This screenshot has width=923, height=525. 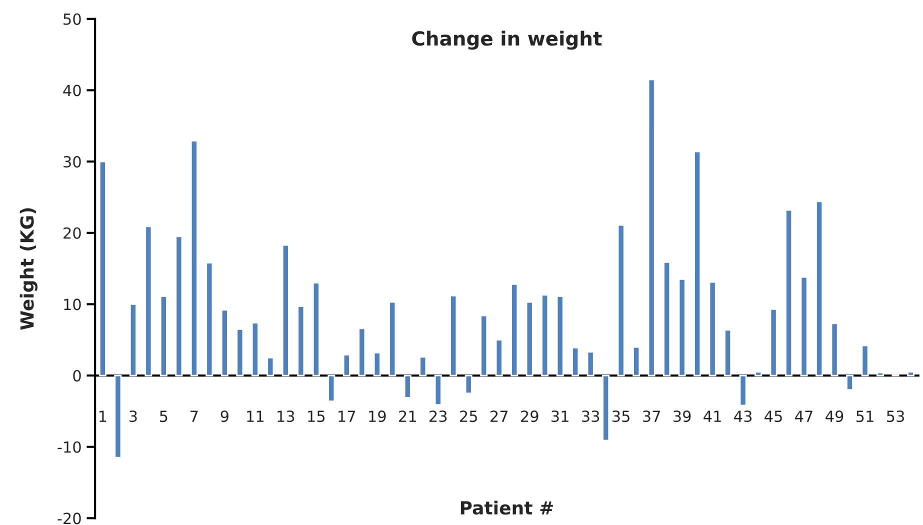 What do you see at coordinates (377, 416) in the screenshot?
I see `x-tick-label: 19` at bounding box center [377, 416].